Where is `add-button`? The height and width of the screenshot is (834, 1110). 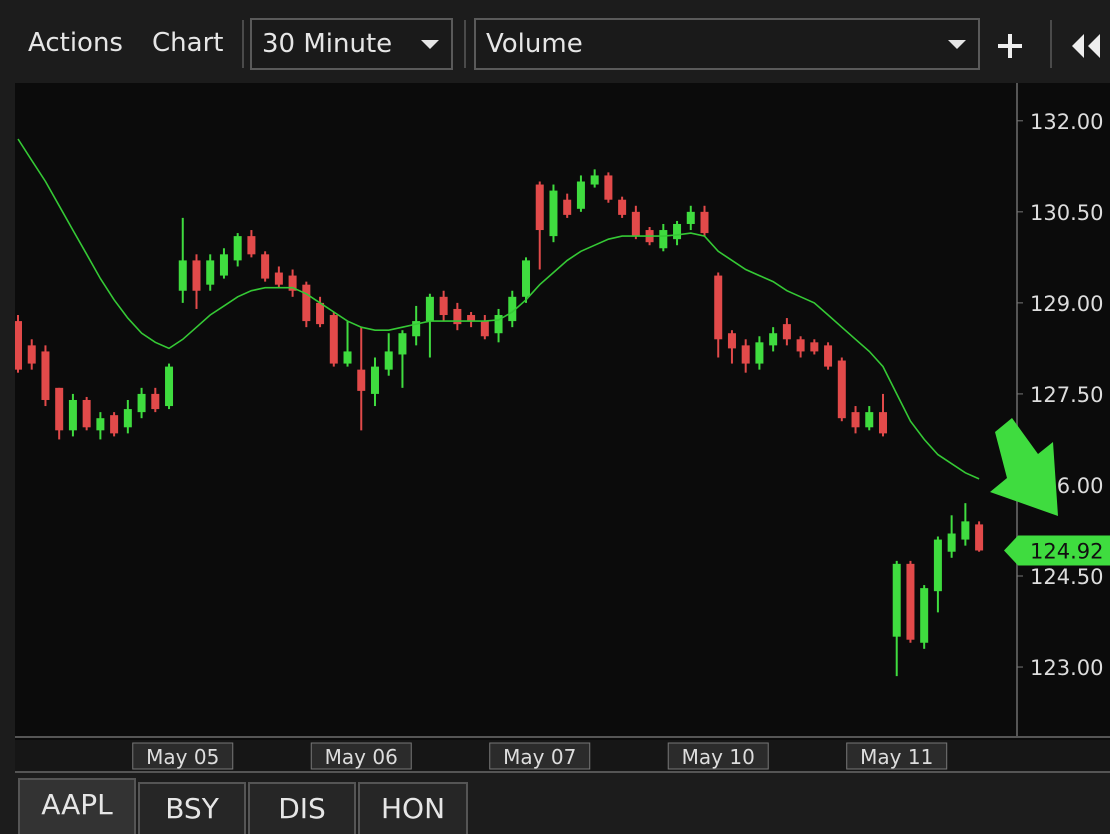
add-button is located at coordinates (1010, 46).